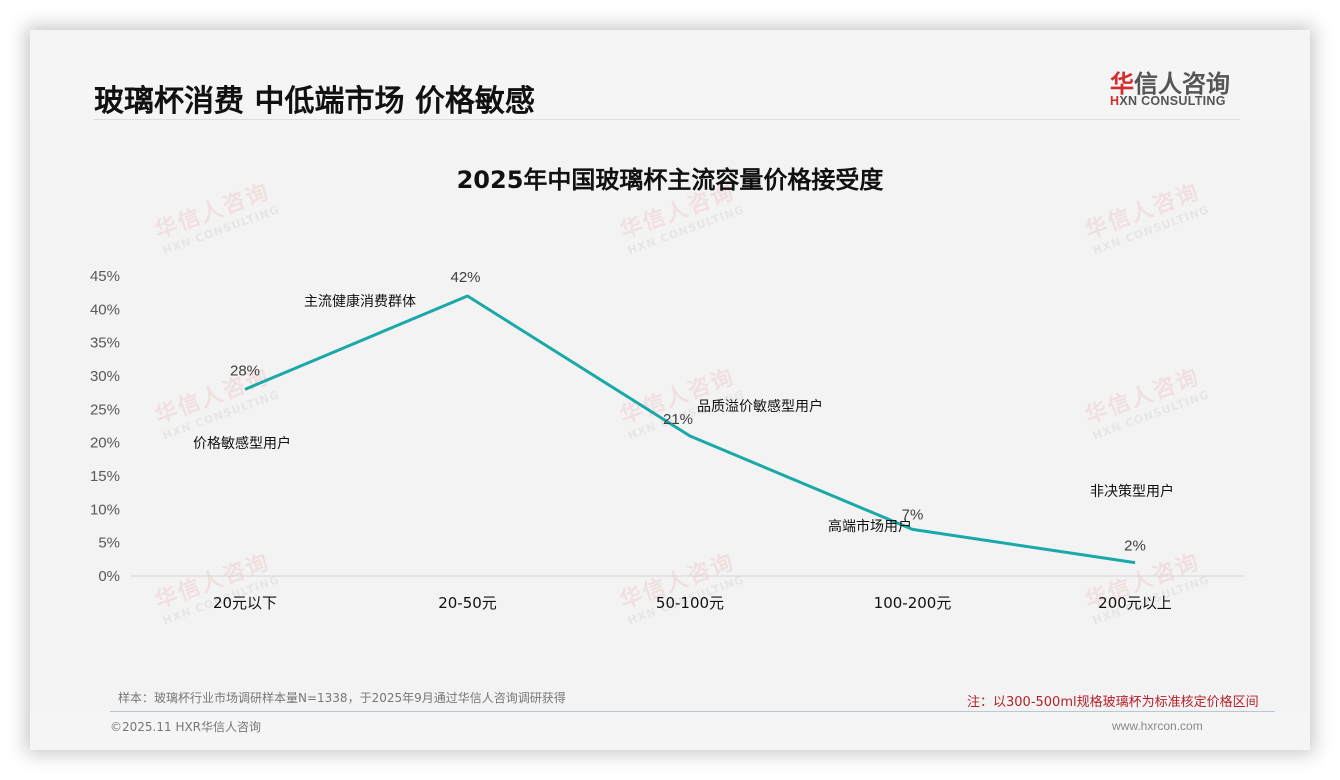 The width and height of the screenshot is (1340, 780). Describe the element at coordinates (1168, 101) in the screenshot. I see `logo-english: HXN CONSULTING` at that location.